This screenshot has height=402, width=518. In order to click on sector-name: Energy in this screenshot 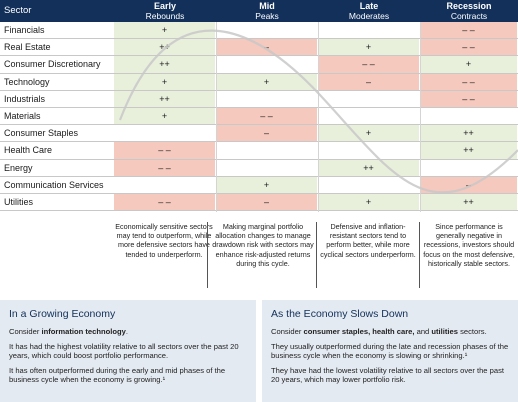, I will do `click(18, 167)`.